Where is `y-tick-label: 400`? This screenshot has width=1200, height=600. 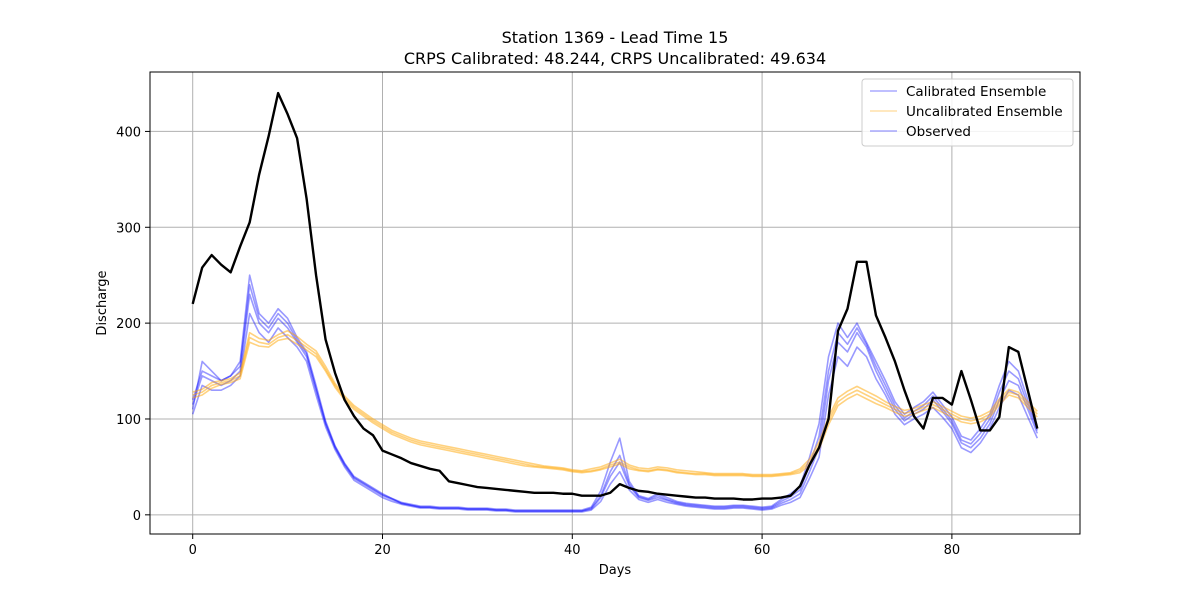
y-tick-label: 400 is located at coordinates (128, 132).